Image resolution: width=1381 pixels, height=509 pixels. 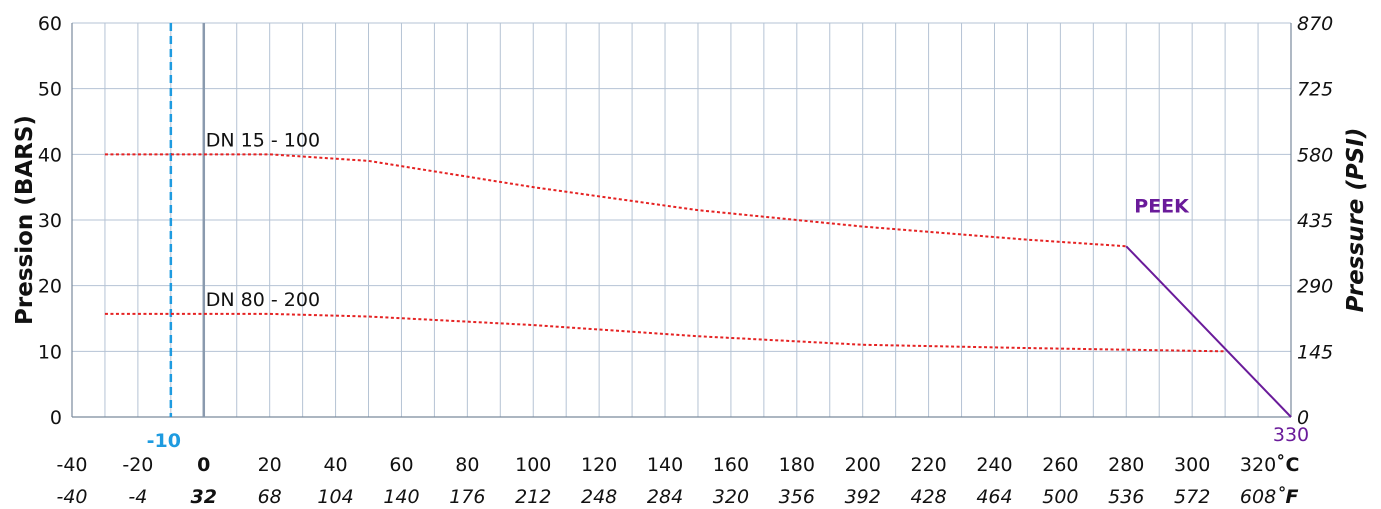 I want to click on x-tick-celsius: 300, so click(x=1192, y=465).